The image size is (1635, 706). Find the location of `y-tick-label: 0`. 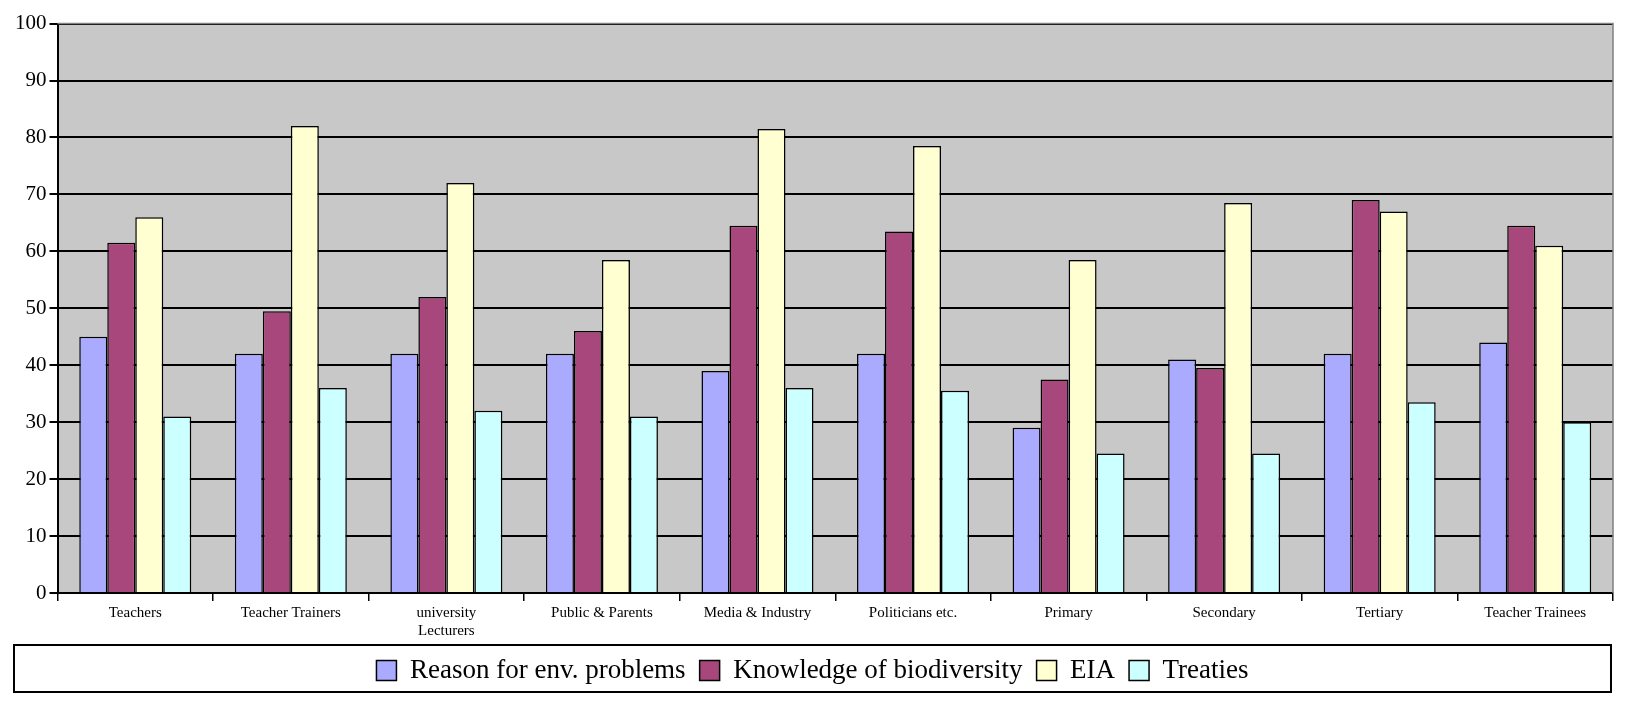

y-tick-label: 0 is located at coordinates (41, 591).